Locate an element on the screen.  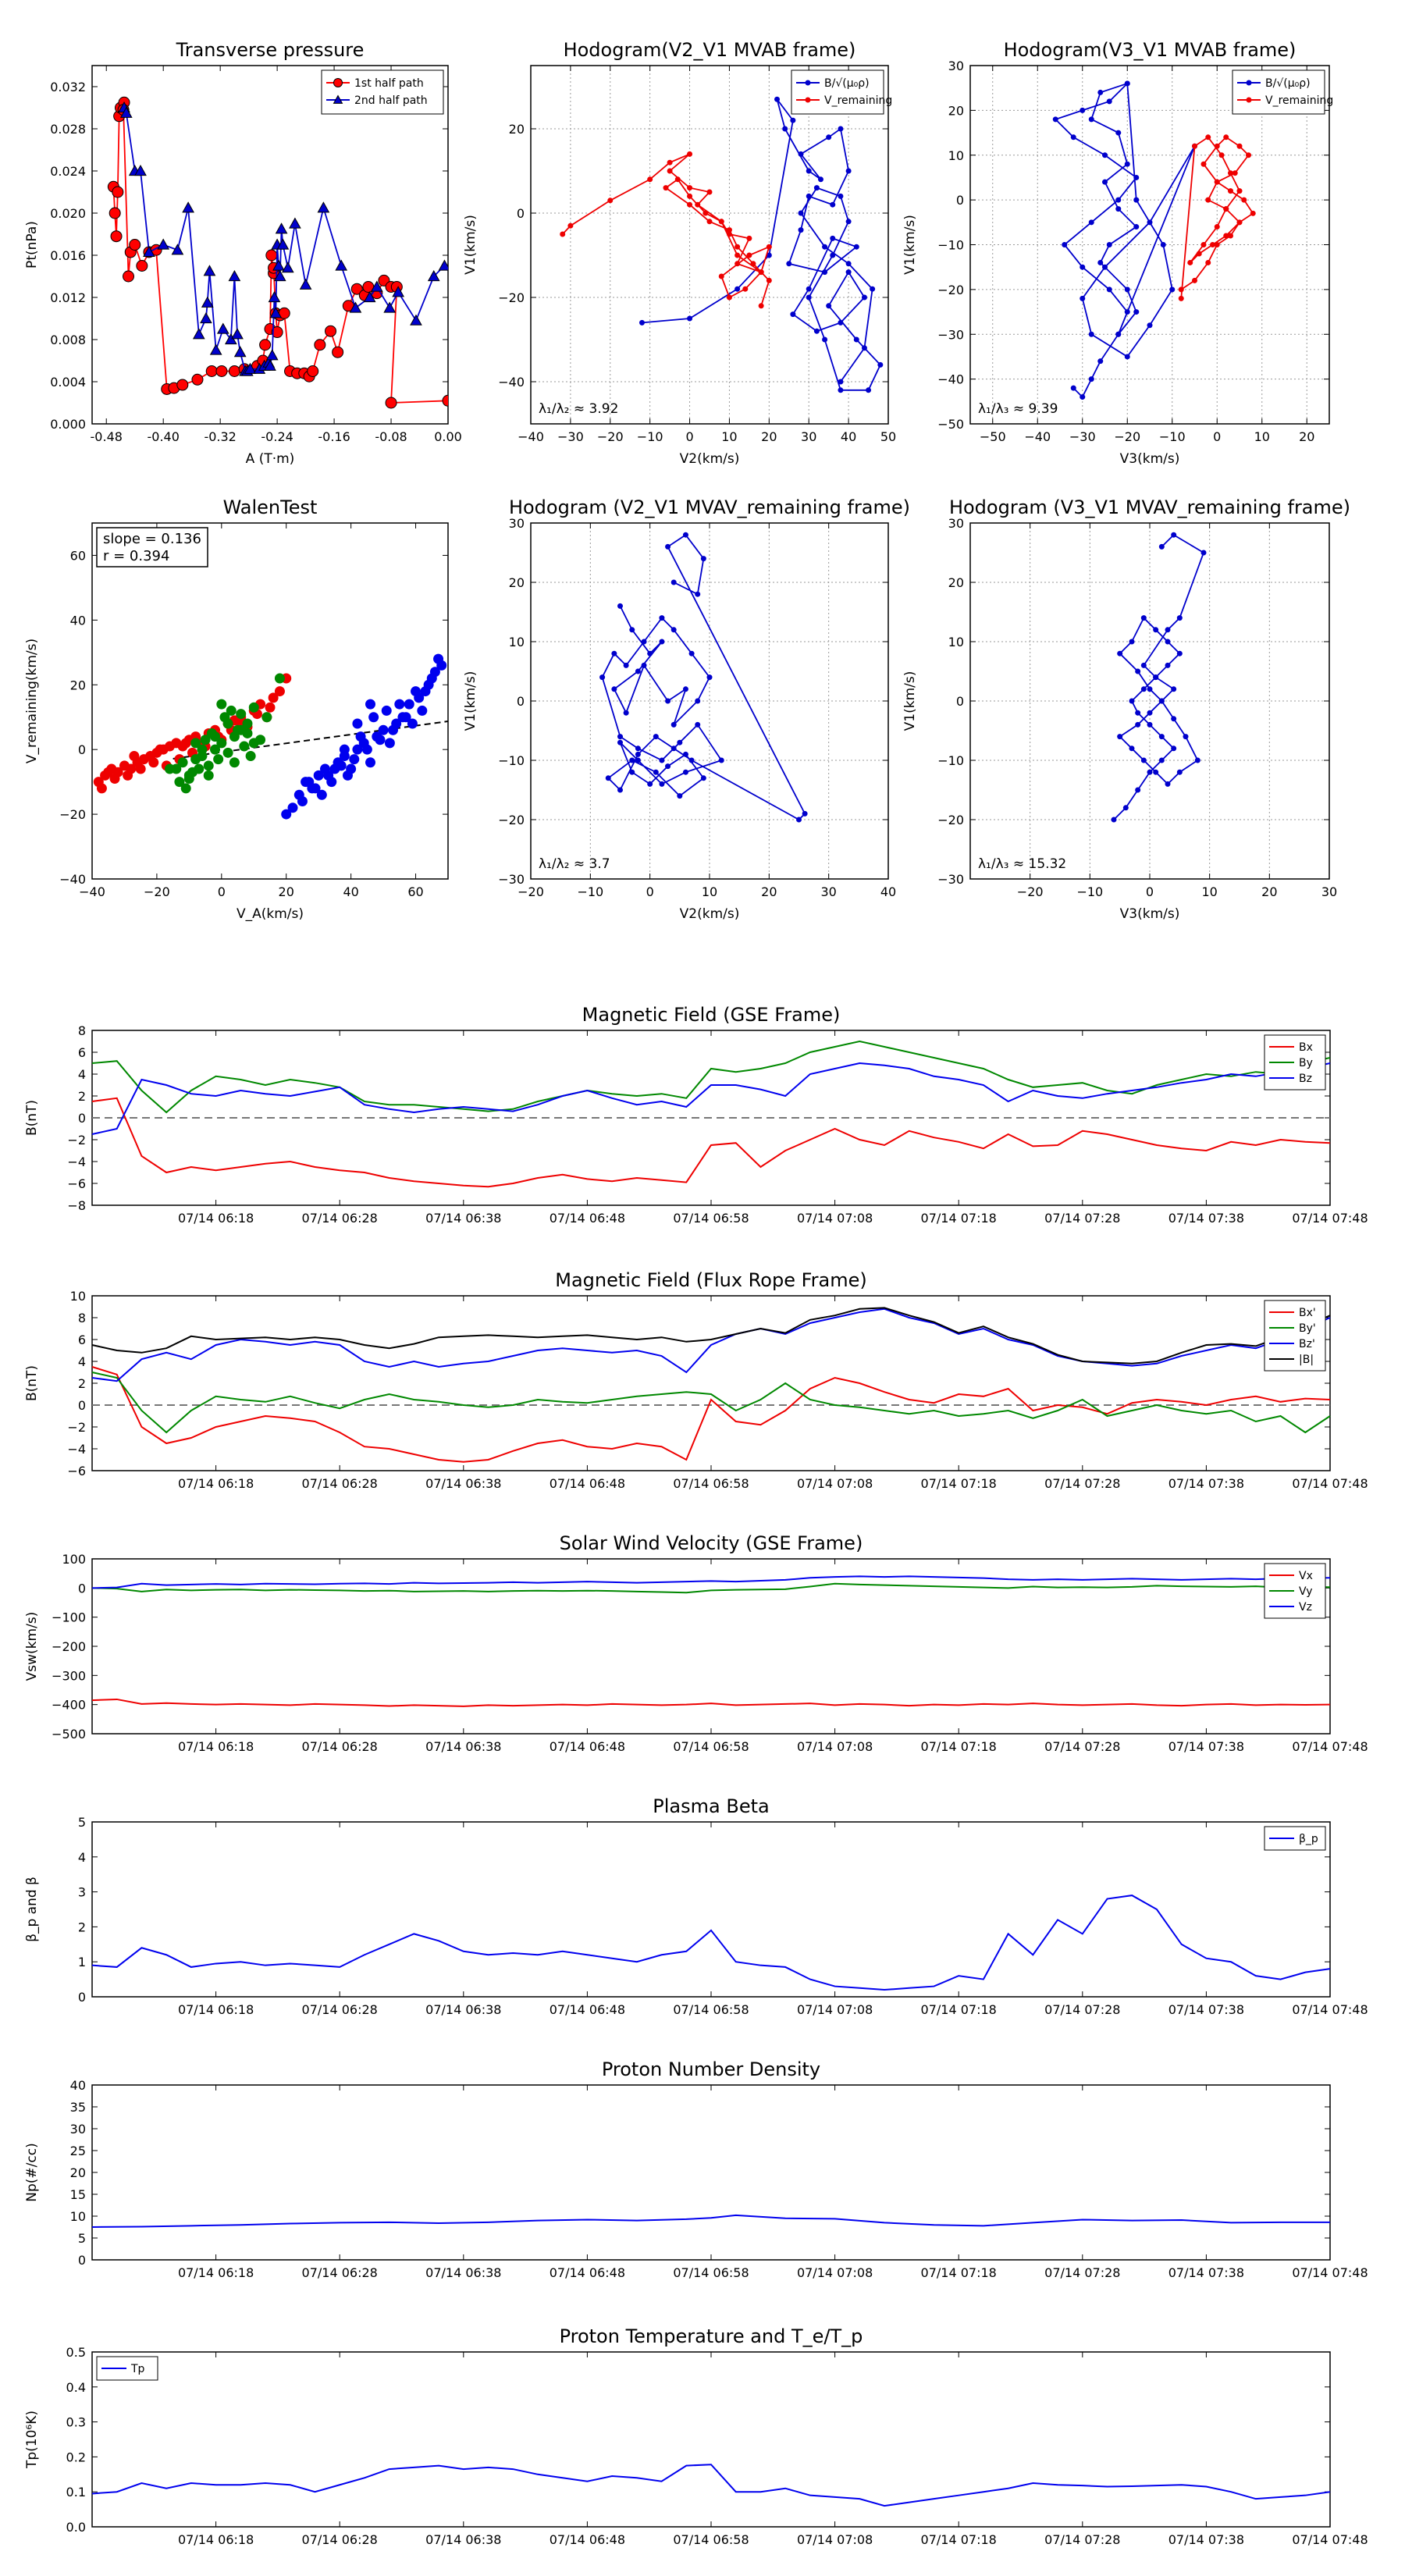
chart-title: Hodogram (V3_V1 MVAV_remaining frame) is located at coordinates (1150, 507).